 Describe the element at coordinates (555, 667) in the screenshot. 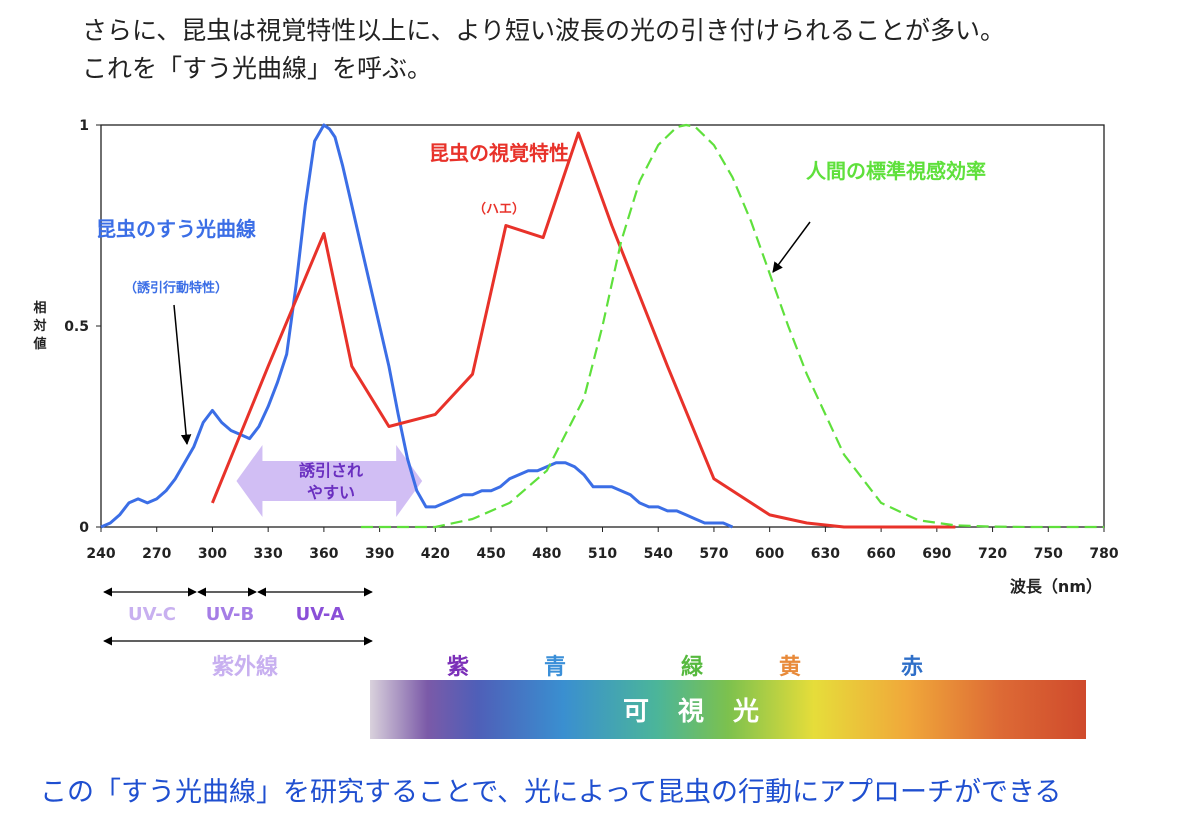

I see `color-label-blue: 青` at that location.